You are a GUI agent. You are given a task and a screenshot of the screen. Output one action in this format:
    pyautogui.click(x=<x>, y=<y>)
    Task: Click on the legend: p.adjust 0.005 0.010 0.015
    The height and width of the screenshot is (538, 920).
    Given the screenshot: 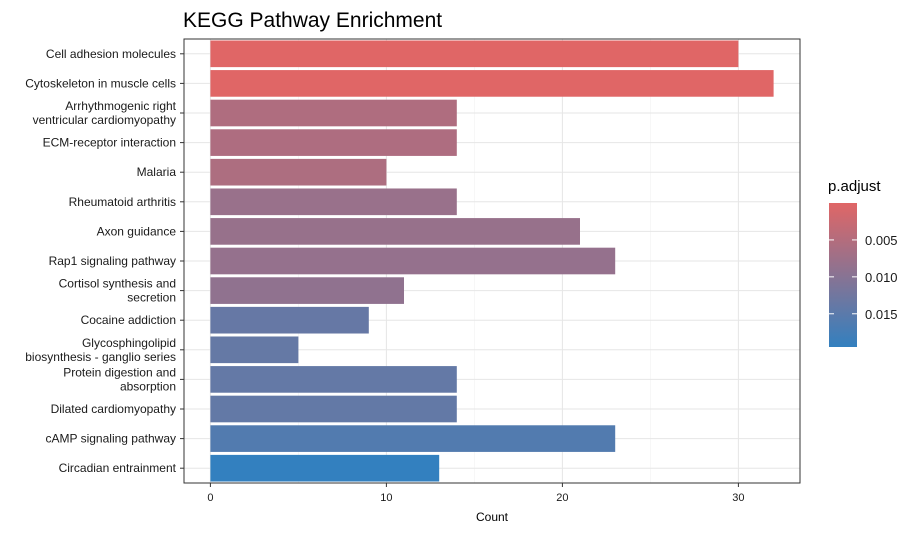 What is the action you would take?
    pyautogui.click(x=863, y=262)
    